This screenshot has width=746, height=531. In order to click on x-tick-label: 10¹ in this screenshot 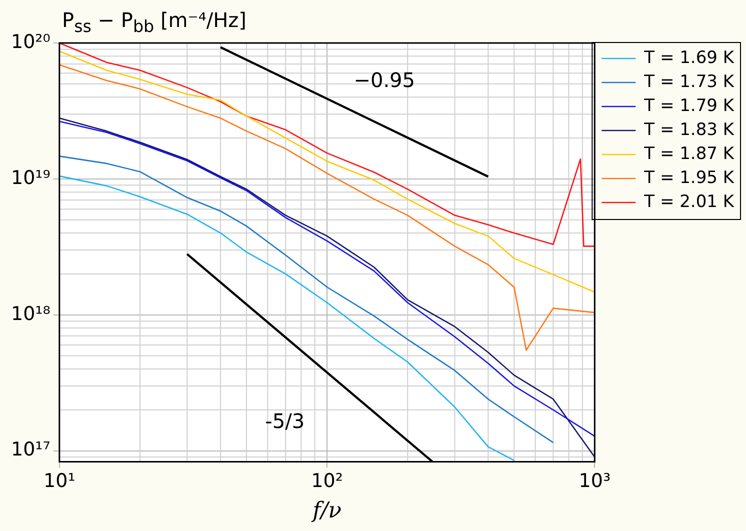, I will do `click(60, 481)`.